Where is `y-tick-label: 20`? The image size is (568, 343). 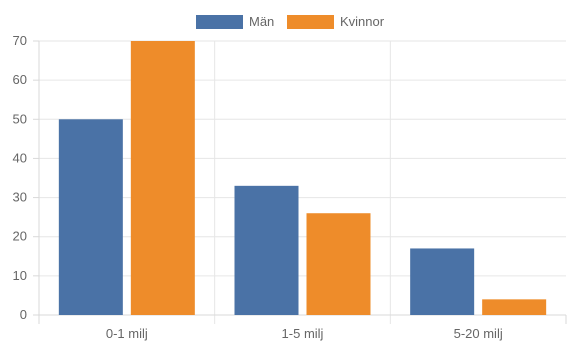
y-tick-label: 20 is located at coordinates (20, 236).